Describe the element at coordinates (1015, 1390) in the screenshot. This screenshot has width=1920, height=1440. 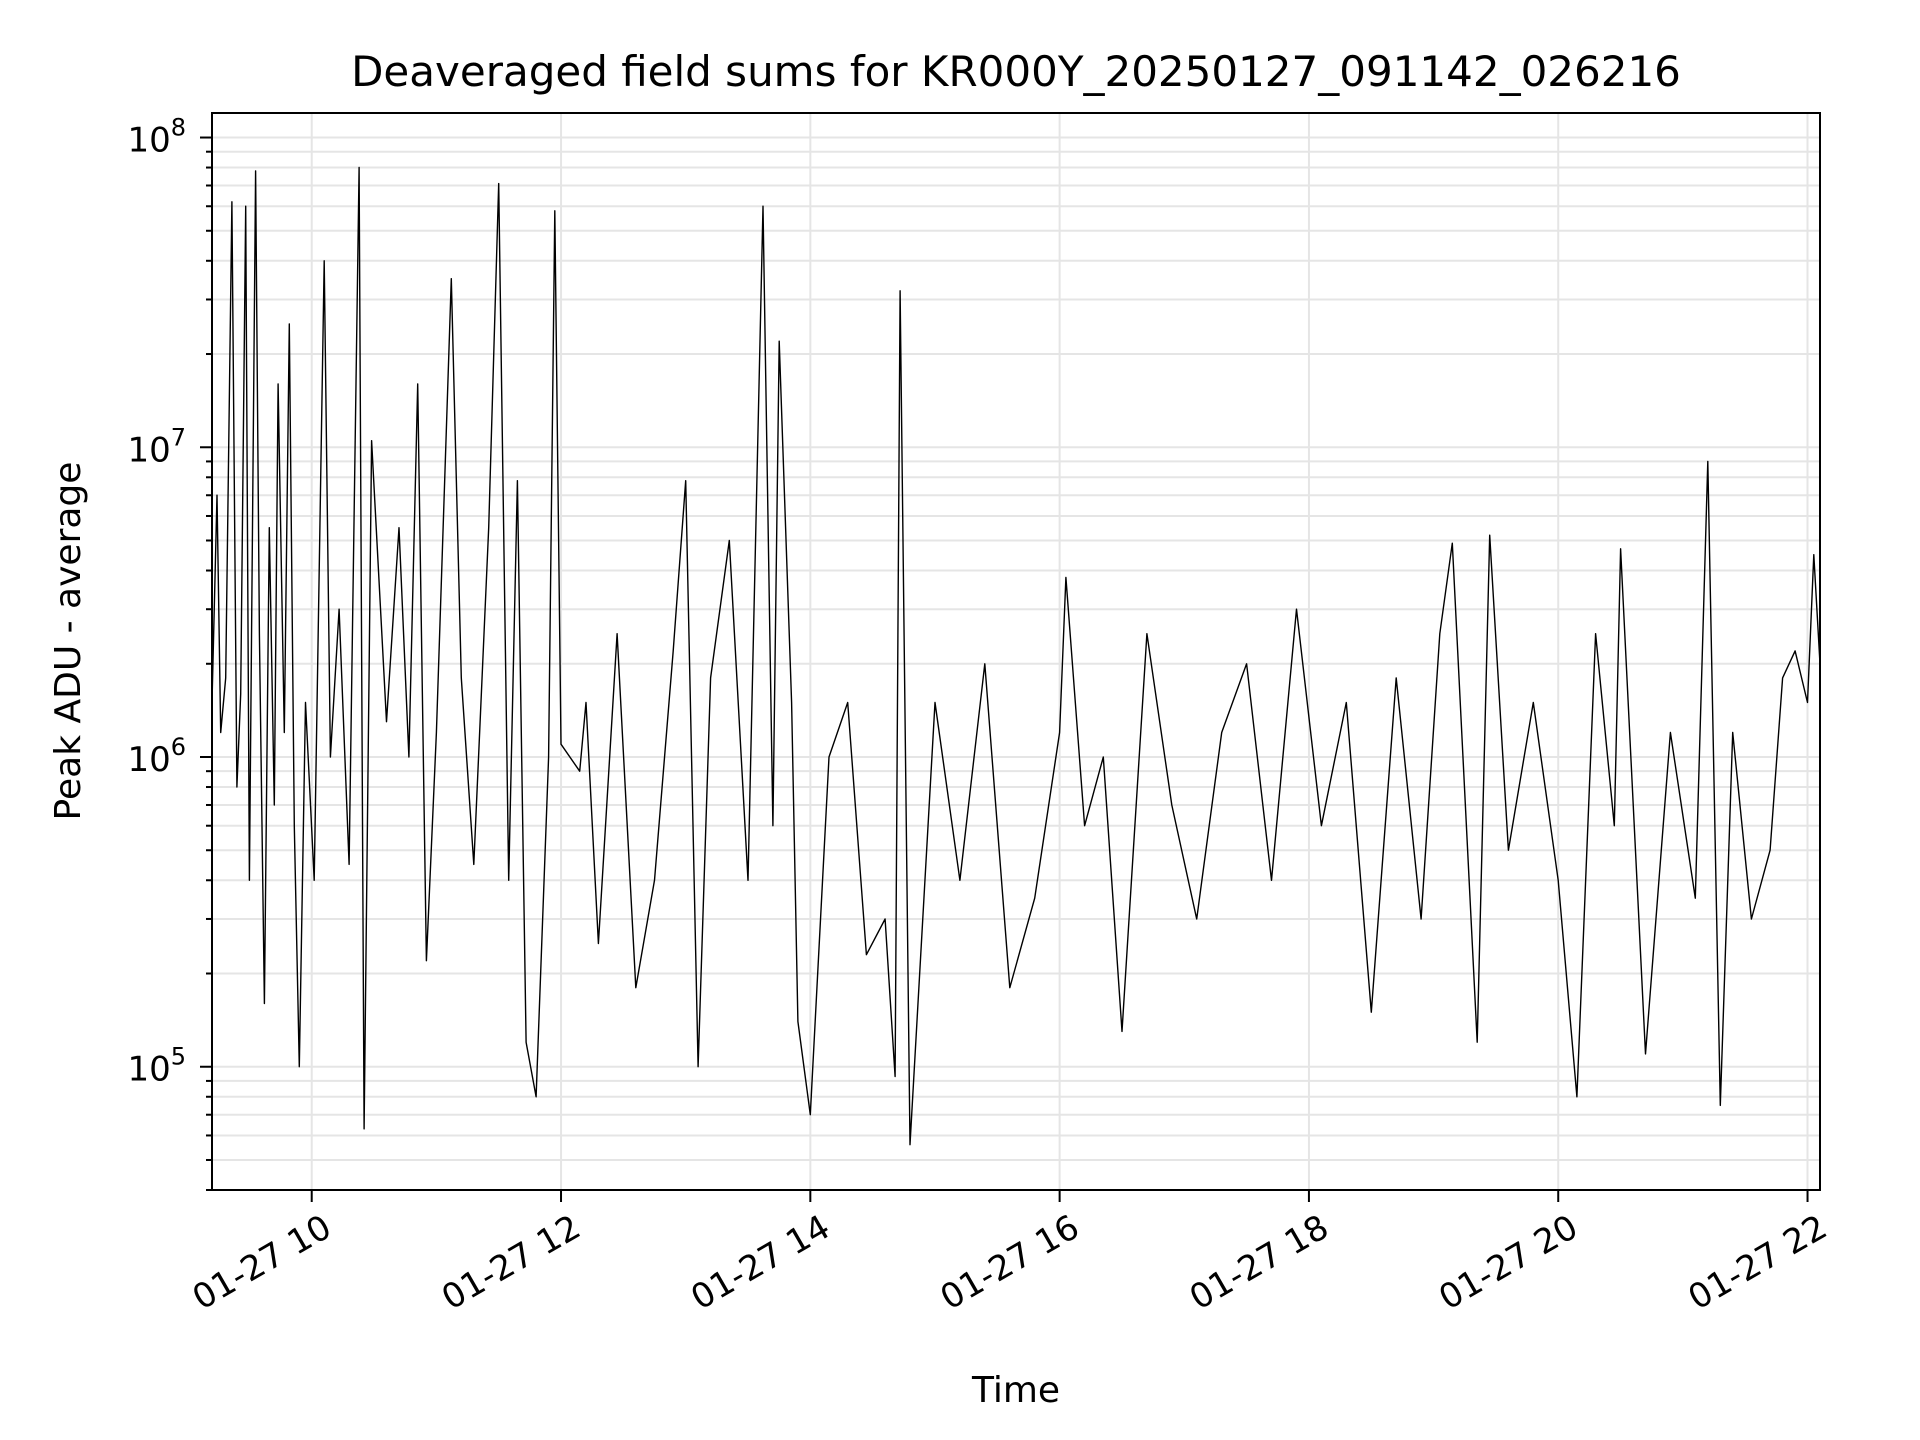
I see `x-axis-label: Time` at that location.